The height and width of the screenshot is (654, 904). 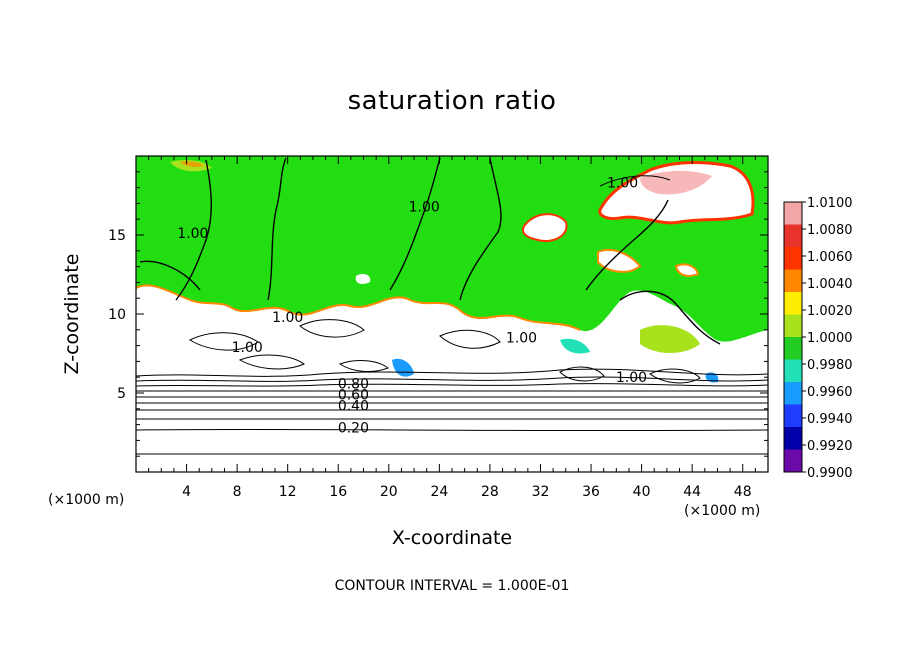 What do you see at coordinates (830, 392) in the screenshot?
I see `colorbar-label: 0.9960` at bounding box center [830, 392].